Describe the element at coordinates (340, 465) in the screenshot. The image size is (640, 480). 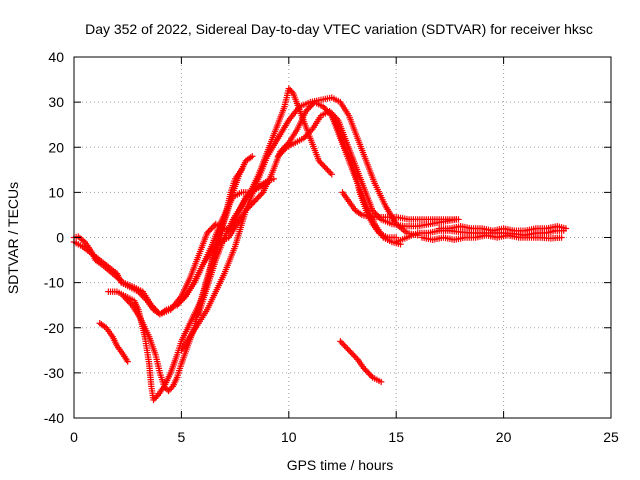
I see `x-axis-label: GPS time / hours` at that location.